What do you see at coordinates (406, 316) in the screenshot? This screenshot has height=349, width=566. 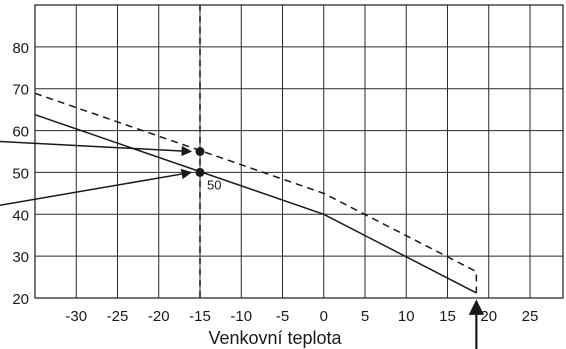 I see `x-tick-label: 10` at bounding box center [406, 316].